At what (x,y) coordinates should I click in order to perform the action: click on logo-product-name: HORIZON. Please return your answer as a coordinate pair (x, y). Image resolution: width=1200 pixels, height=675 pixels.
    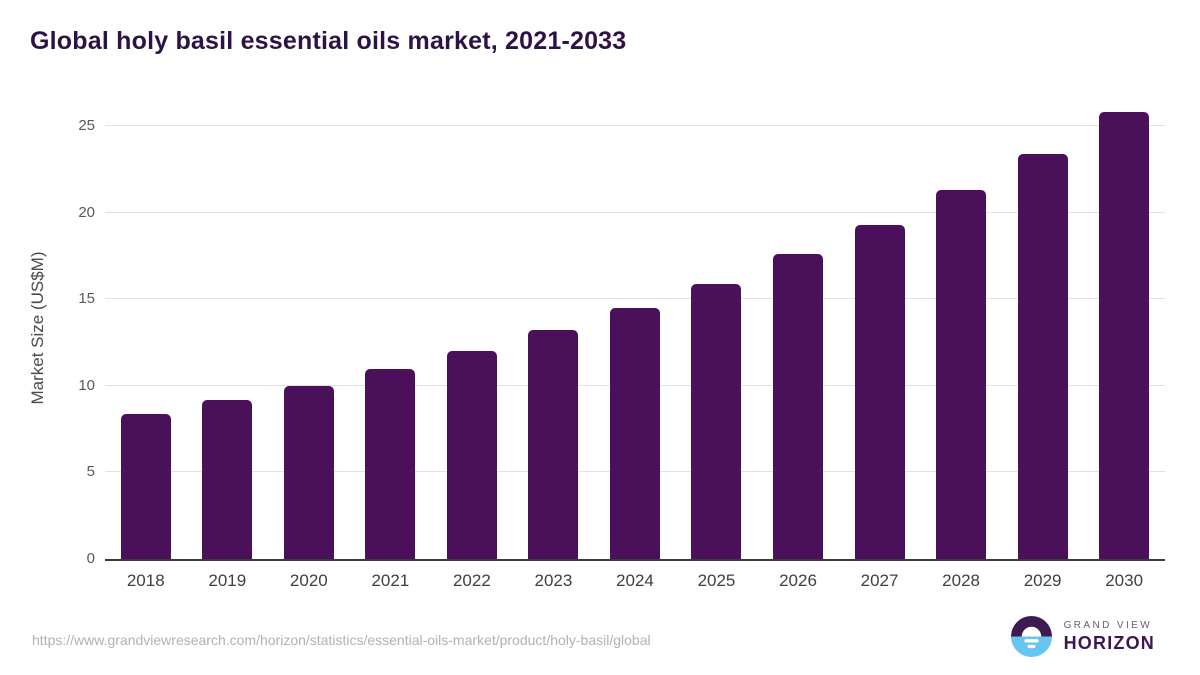
    Looking at the image, I should click on (1109, 642).